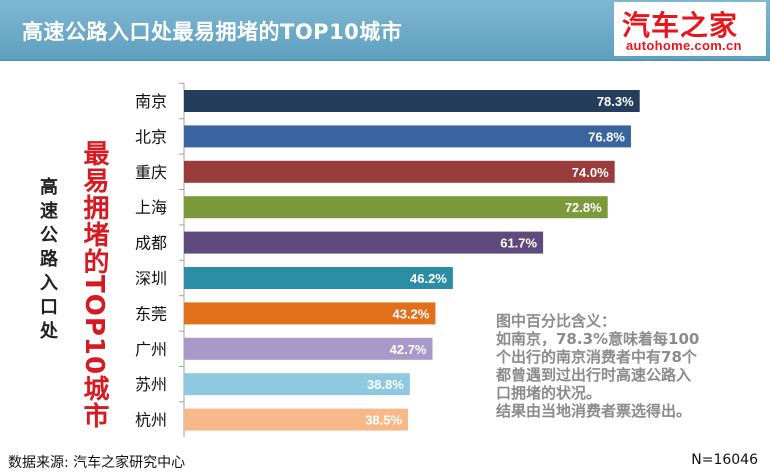 The width and height of the screenshot is (770, 476). What do you see at coordinates (518, 243) in the screenshot?
I see `value-label: 61.7%` at bounding box center [518, 243].